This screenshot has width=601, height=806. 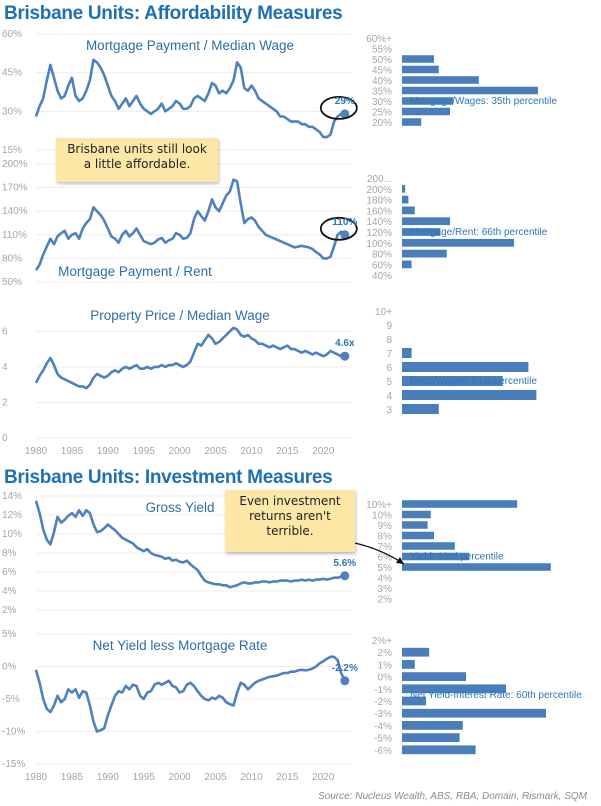 I want to click on chart-title: Gross Yield, so click(x=179, y=507).